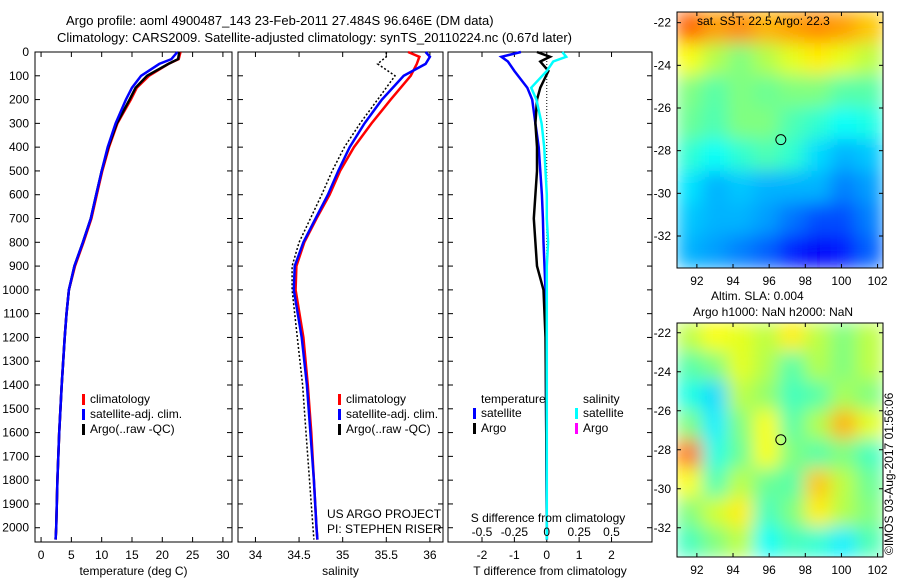  What do you see at coordinates (697, 281) in the screenshot?
I see `lon-tick-label: 92` at bounding box center [697, 281].